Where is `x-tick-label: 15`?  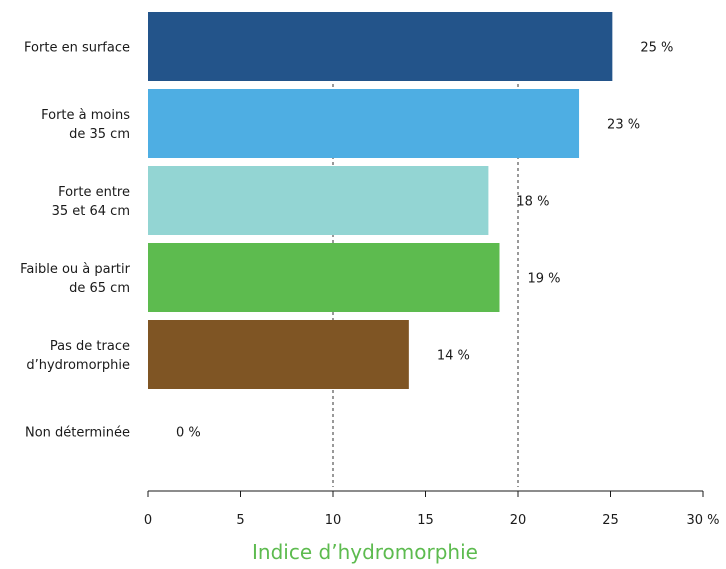
x-tick-label: 15 is located at coordinates (425, 520).